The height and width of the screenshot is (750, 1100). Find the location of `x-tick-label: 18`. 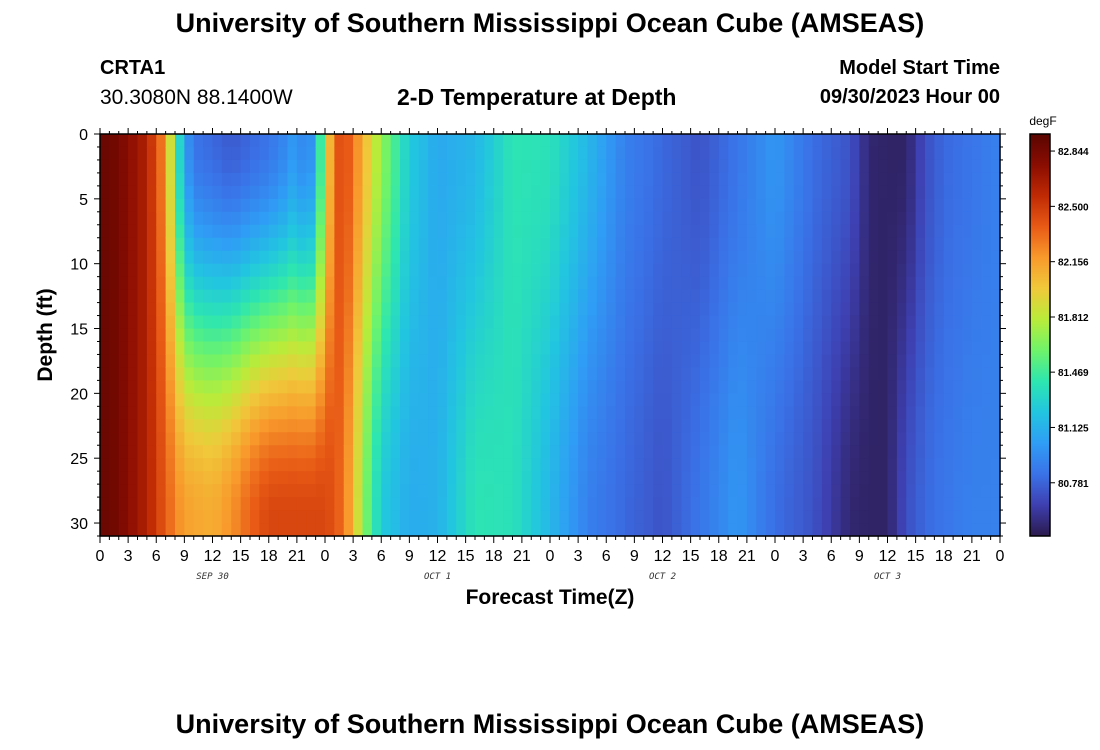

x-tick-label: 18 is located at coordinates (269, 556).